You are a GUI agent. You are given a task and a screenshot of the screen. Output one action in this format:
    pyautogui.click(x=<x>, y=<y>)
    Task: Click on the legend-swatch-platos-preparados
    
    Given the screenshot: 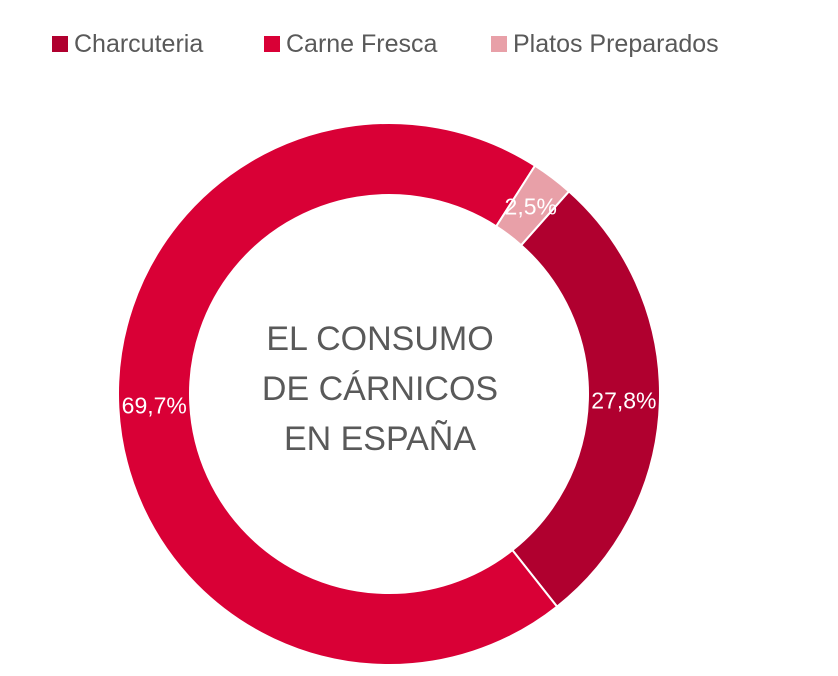 What is the action you would take?
    pyautogui.click(x=499, y=44)
    